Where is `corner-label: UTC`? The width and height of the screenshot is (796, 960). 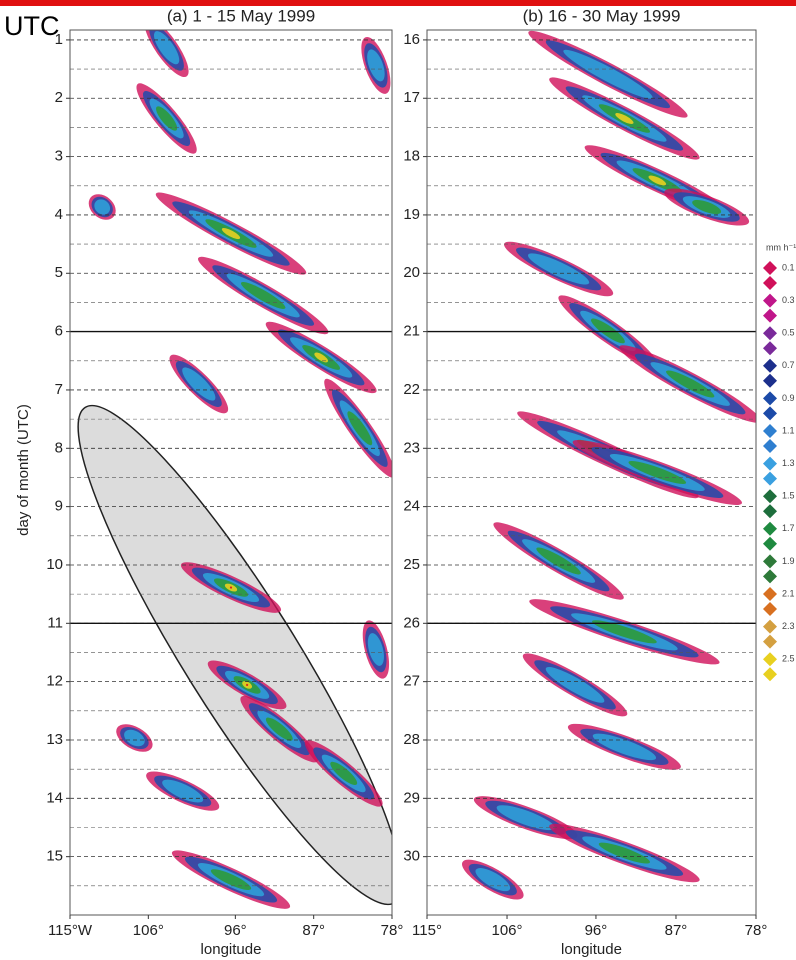
corner-label: UTC is located at coordinates (32, 26).